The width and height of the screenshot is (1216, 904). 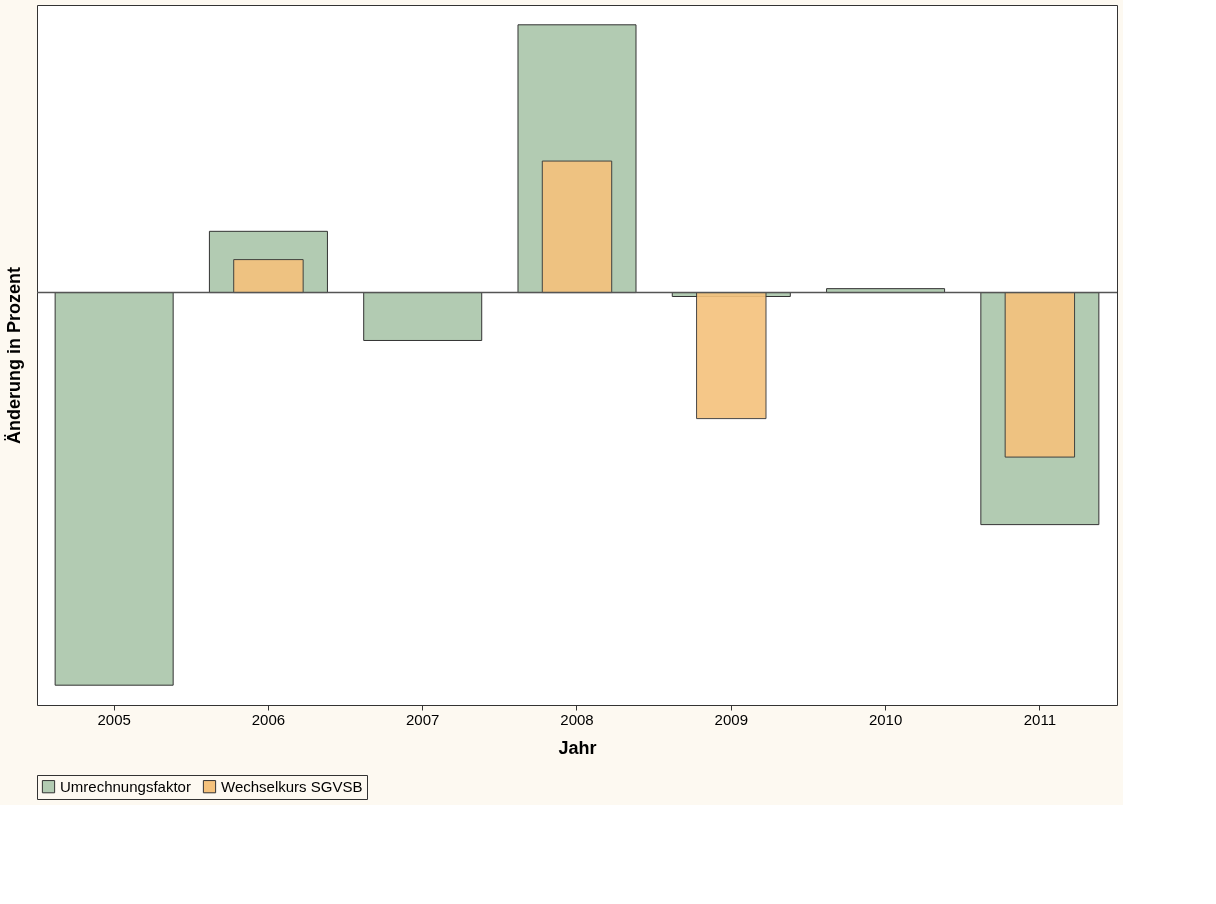 I want to click on x-tick-label: 2008, so click(x=577, y=719).